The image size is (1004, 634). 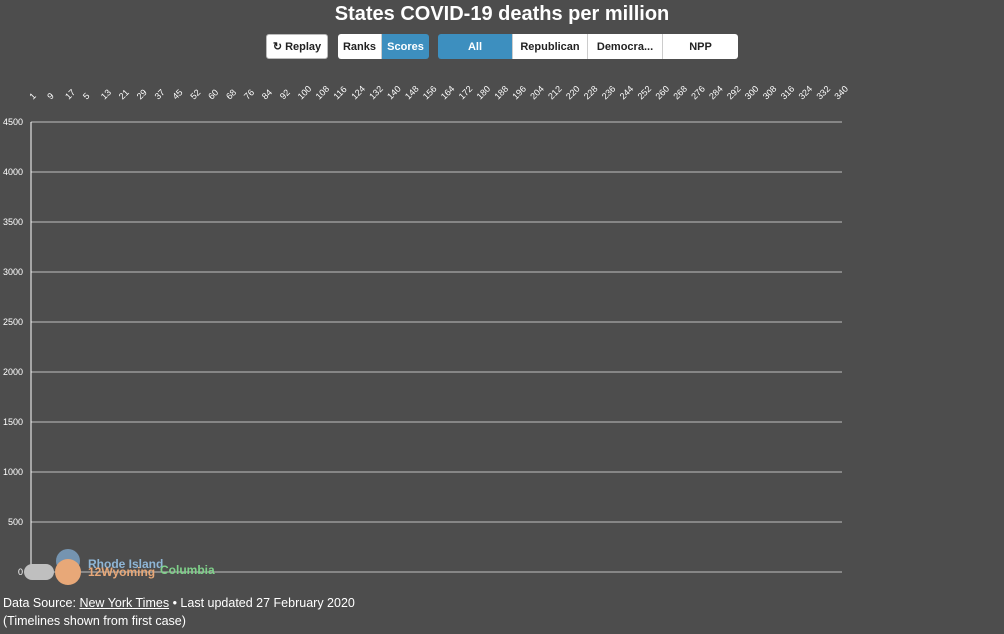 What do you see at coordinates (125, 564) in the screenshot?
I see `series-label-rhode-island: Rhode Island` at bounding box center [125, 564].